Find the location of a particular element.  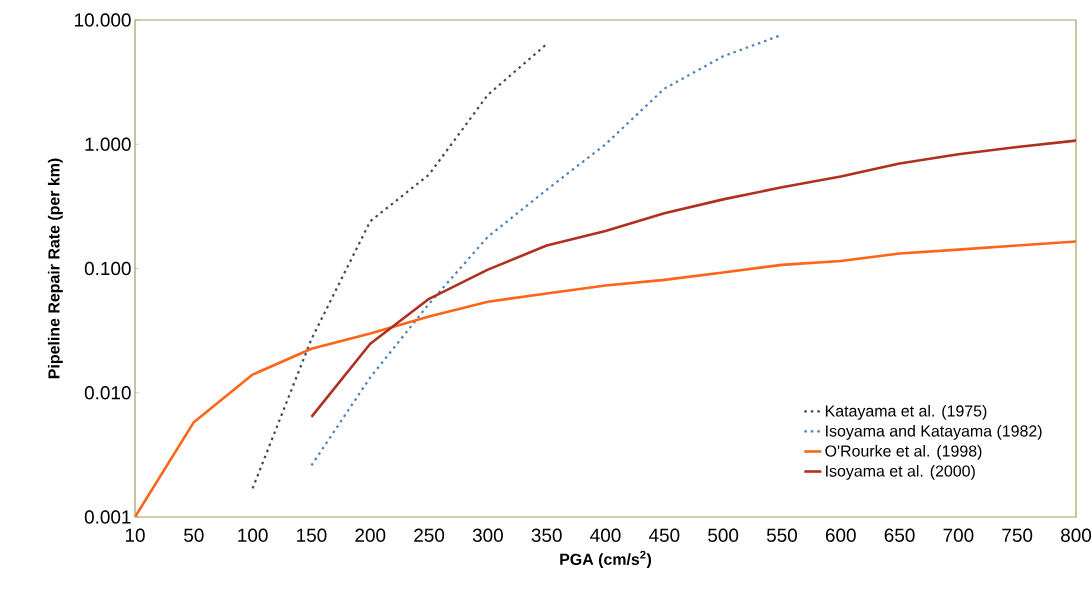

x-tick-label: 250 is located at coordinates (429, 535).